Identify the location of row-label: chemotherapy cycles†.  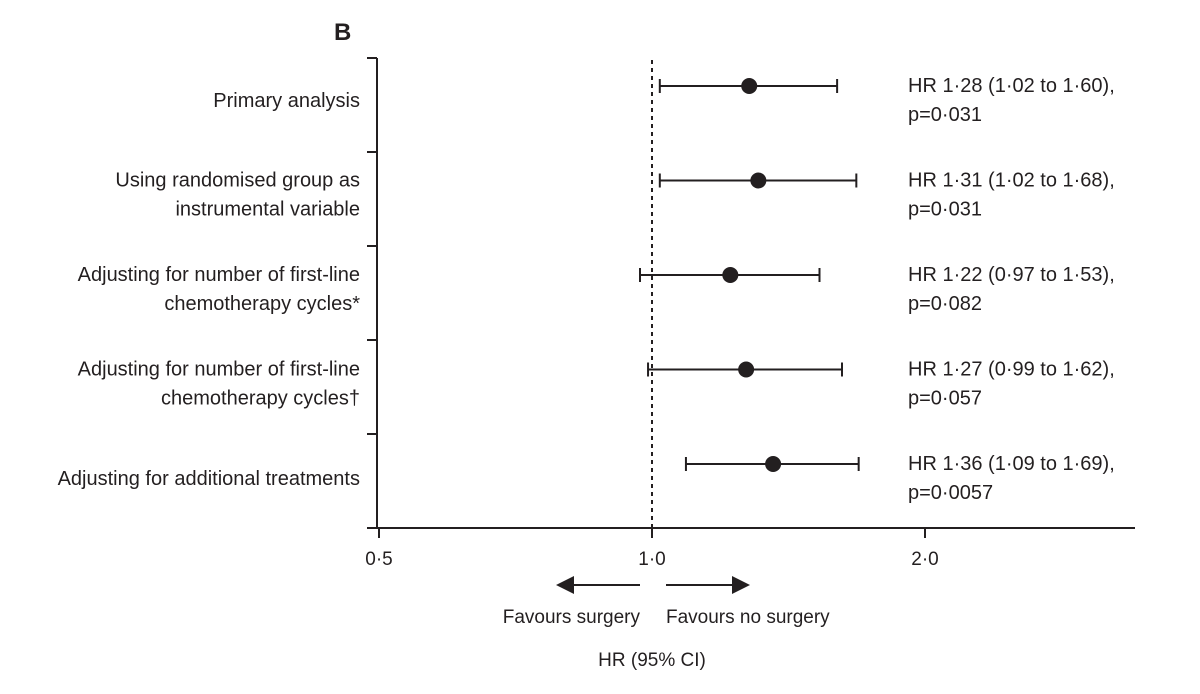
(260, 399).